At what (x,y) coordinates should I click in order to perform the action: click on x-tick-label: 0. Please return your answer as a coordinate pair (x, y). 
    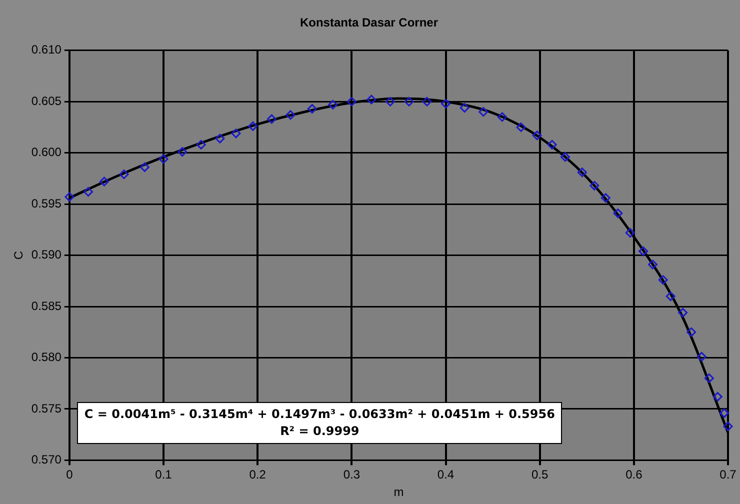
    Looking at the image, I should click on (70, 475).